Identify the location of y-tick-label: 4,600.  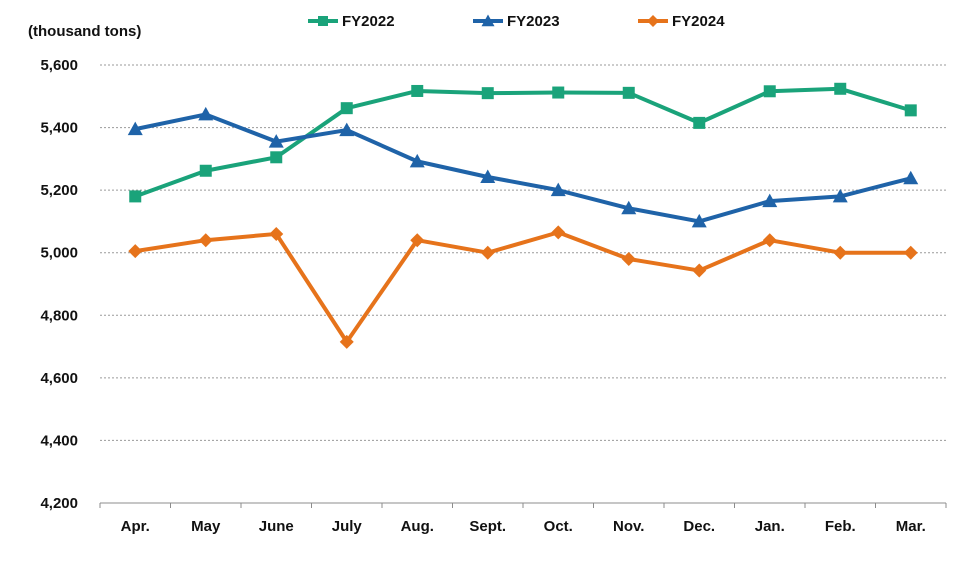
(59, 378).